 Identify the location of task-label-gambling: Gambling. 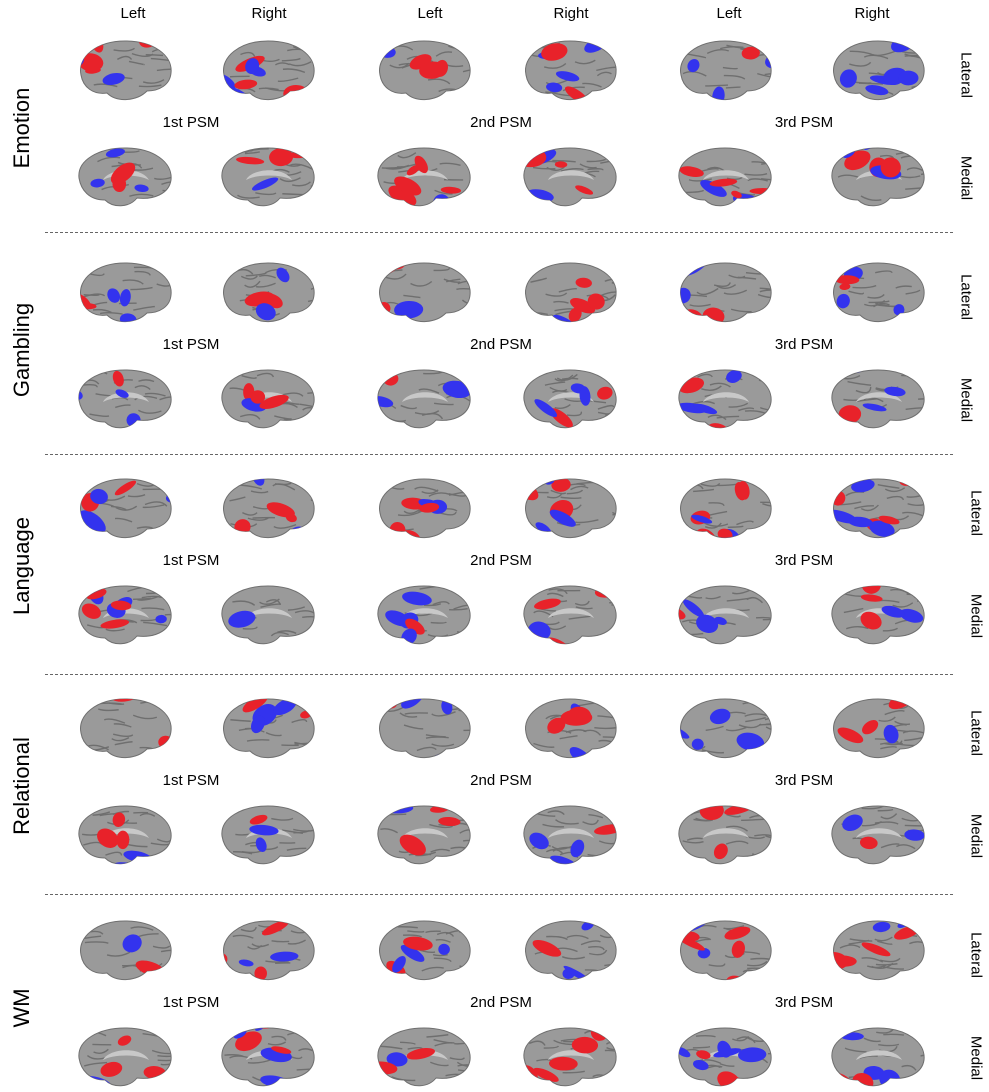
(22, 350).